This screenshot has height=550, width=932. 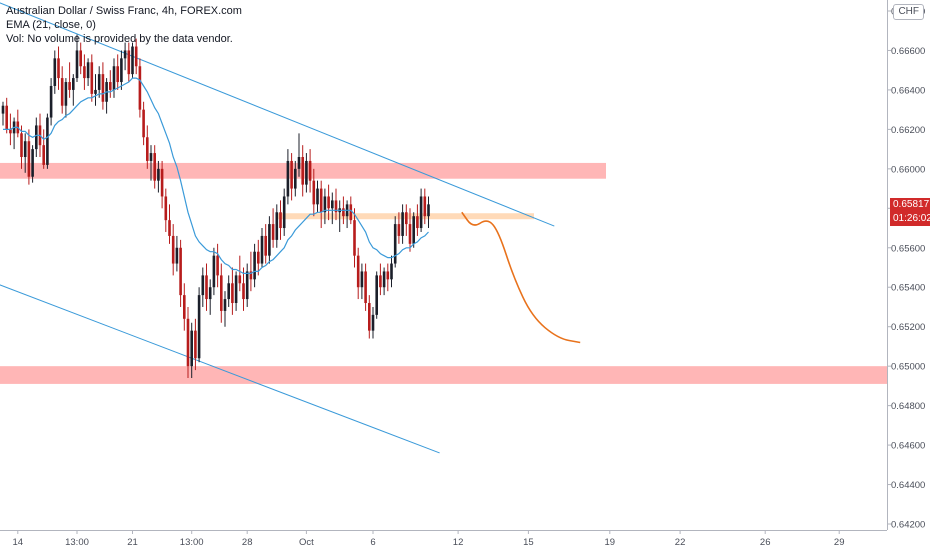 What do you see at coordinates (908, 90) in the screenshot?
I see `price-tick-label: 0.66400` at bounding box center [908, 90].